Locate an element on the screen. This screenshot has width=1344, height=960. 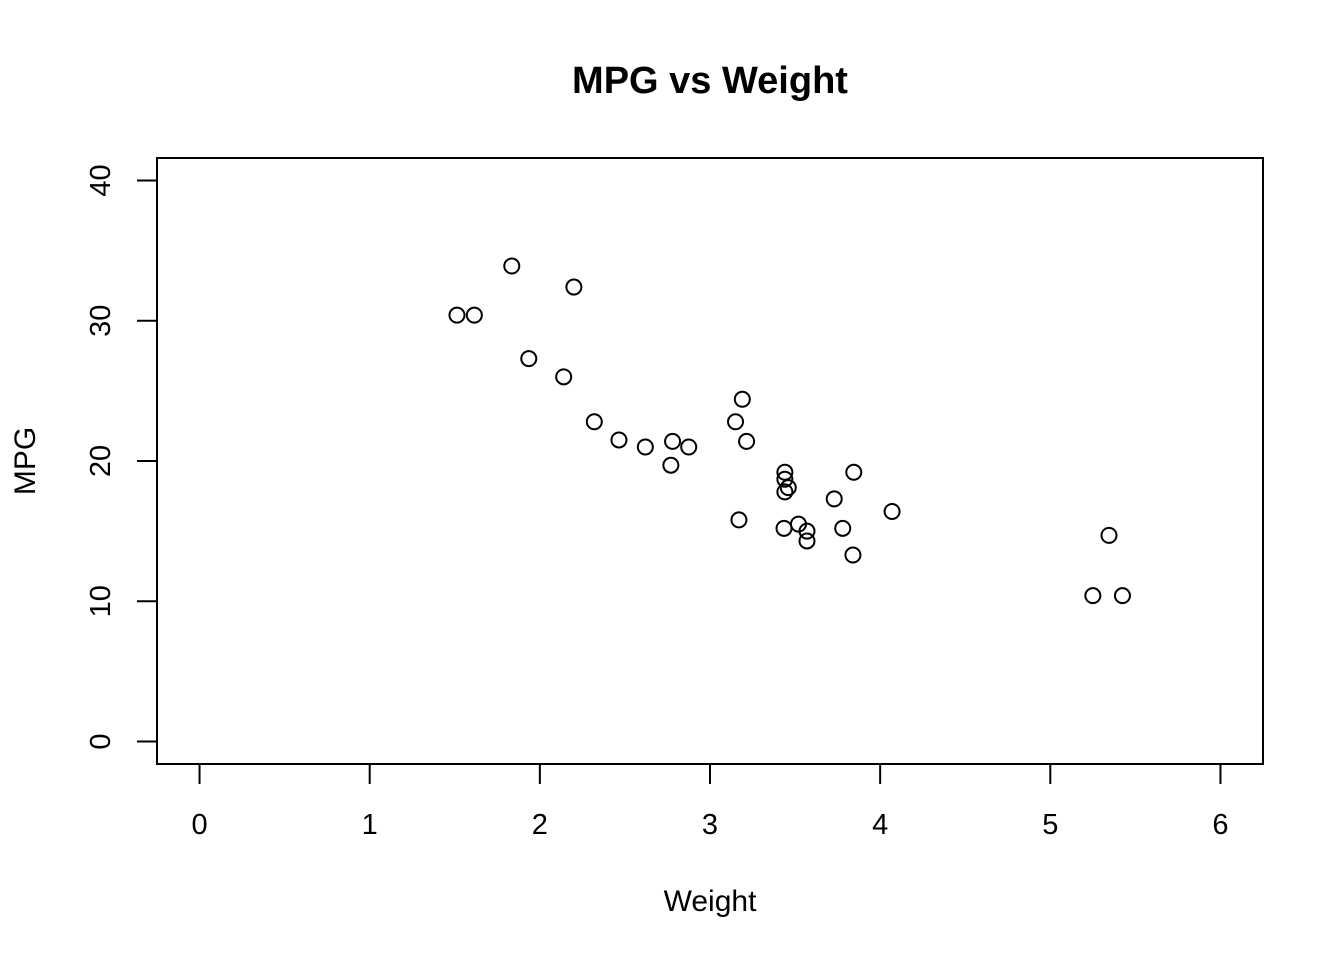
y-axis-title: MPG is located at coordinates (25, 461).